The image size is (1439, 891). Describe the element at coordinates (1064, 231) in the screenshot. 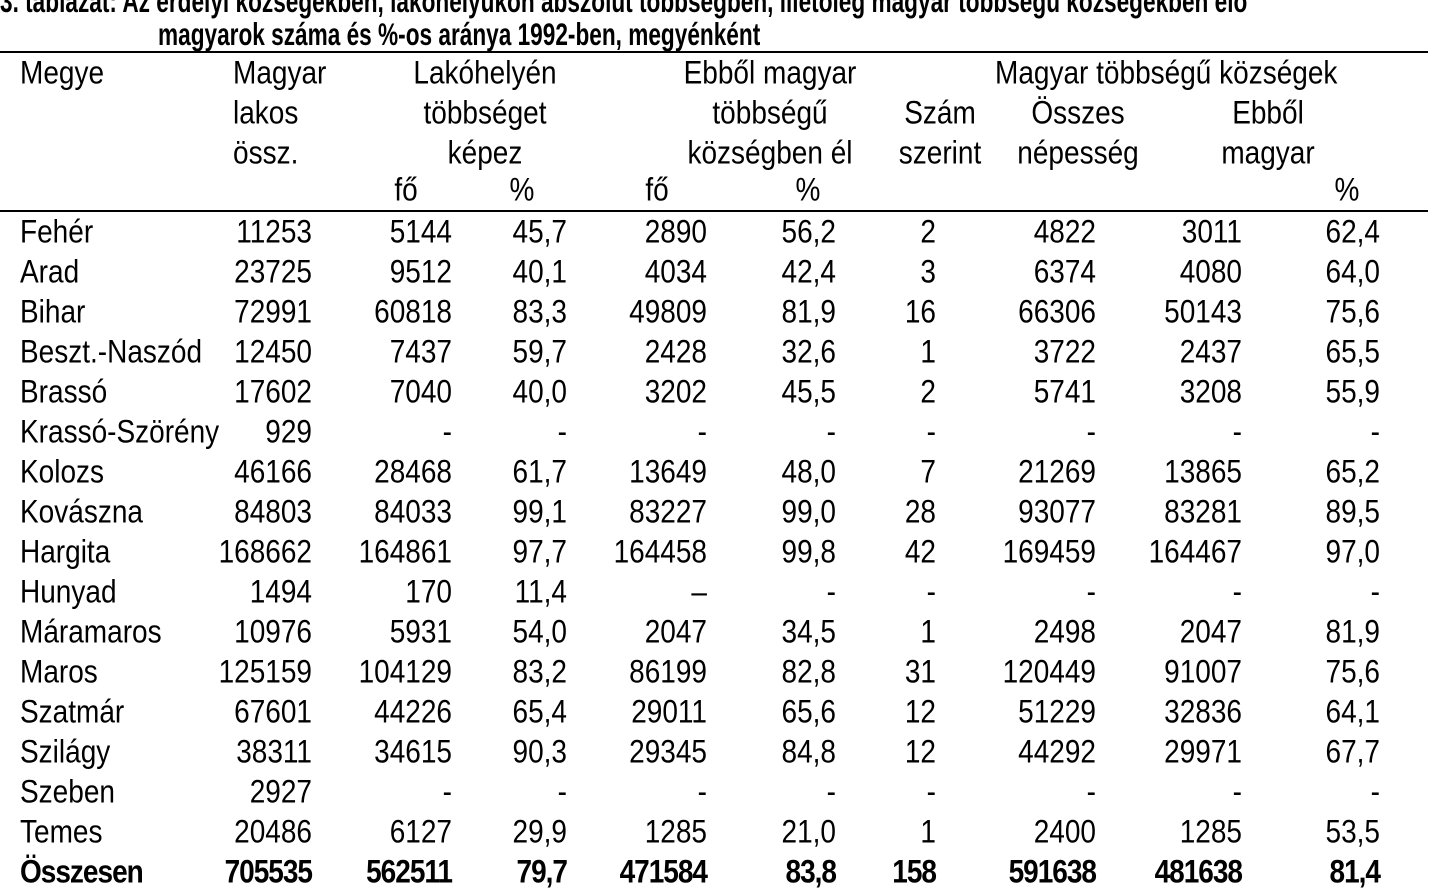

I see `cell-value: 4822` at that location.